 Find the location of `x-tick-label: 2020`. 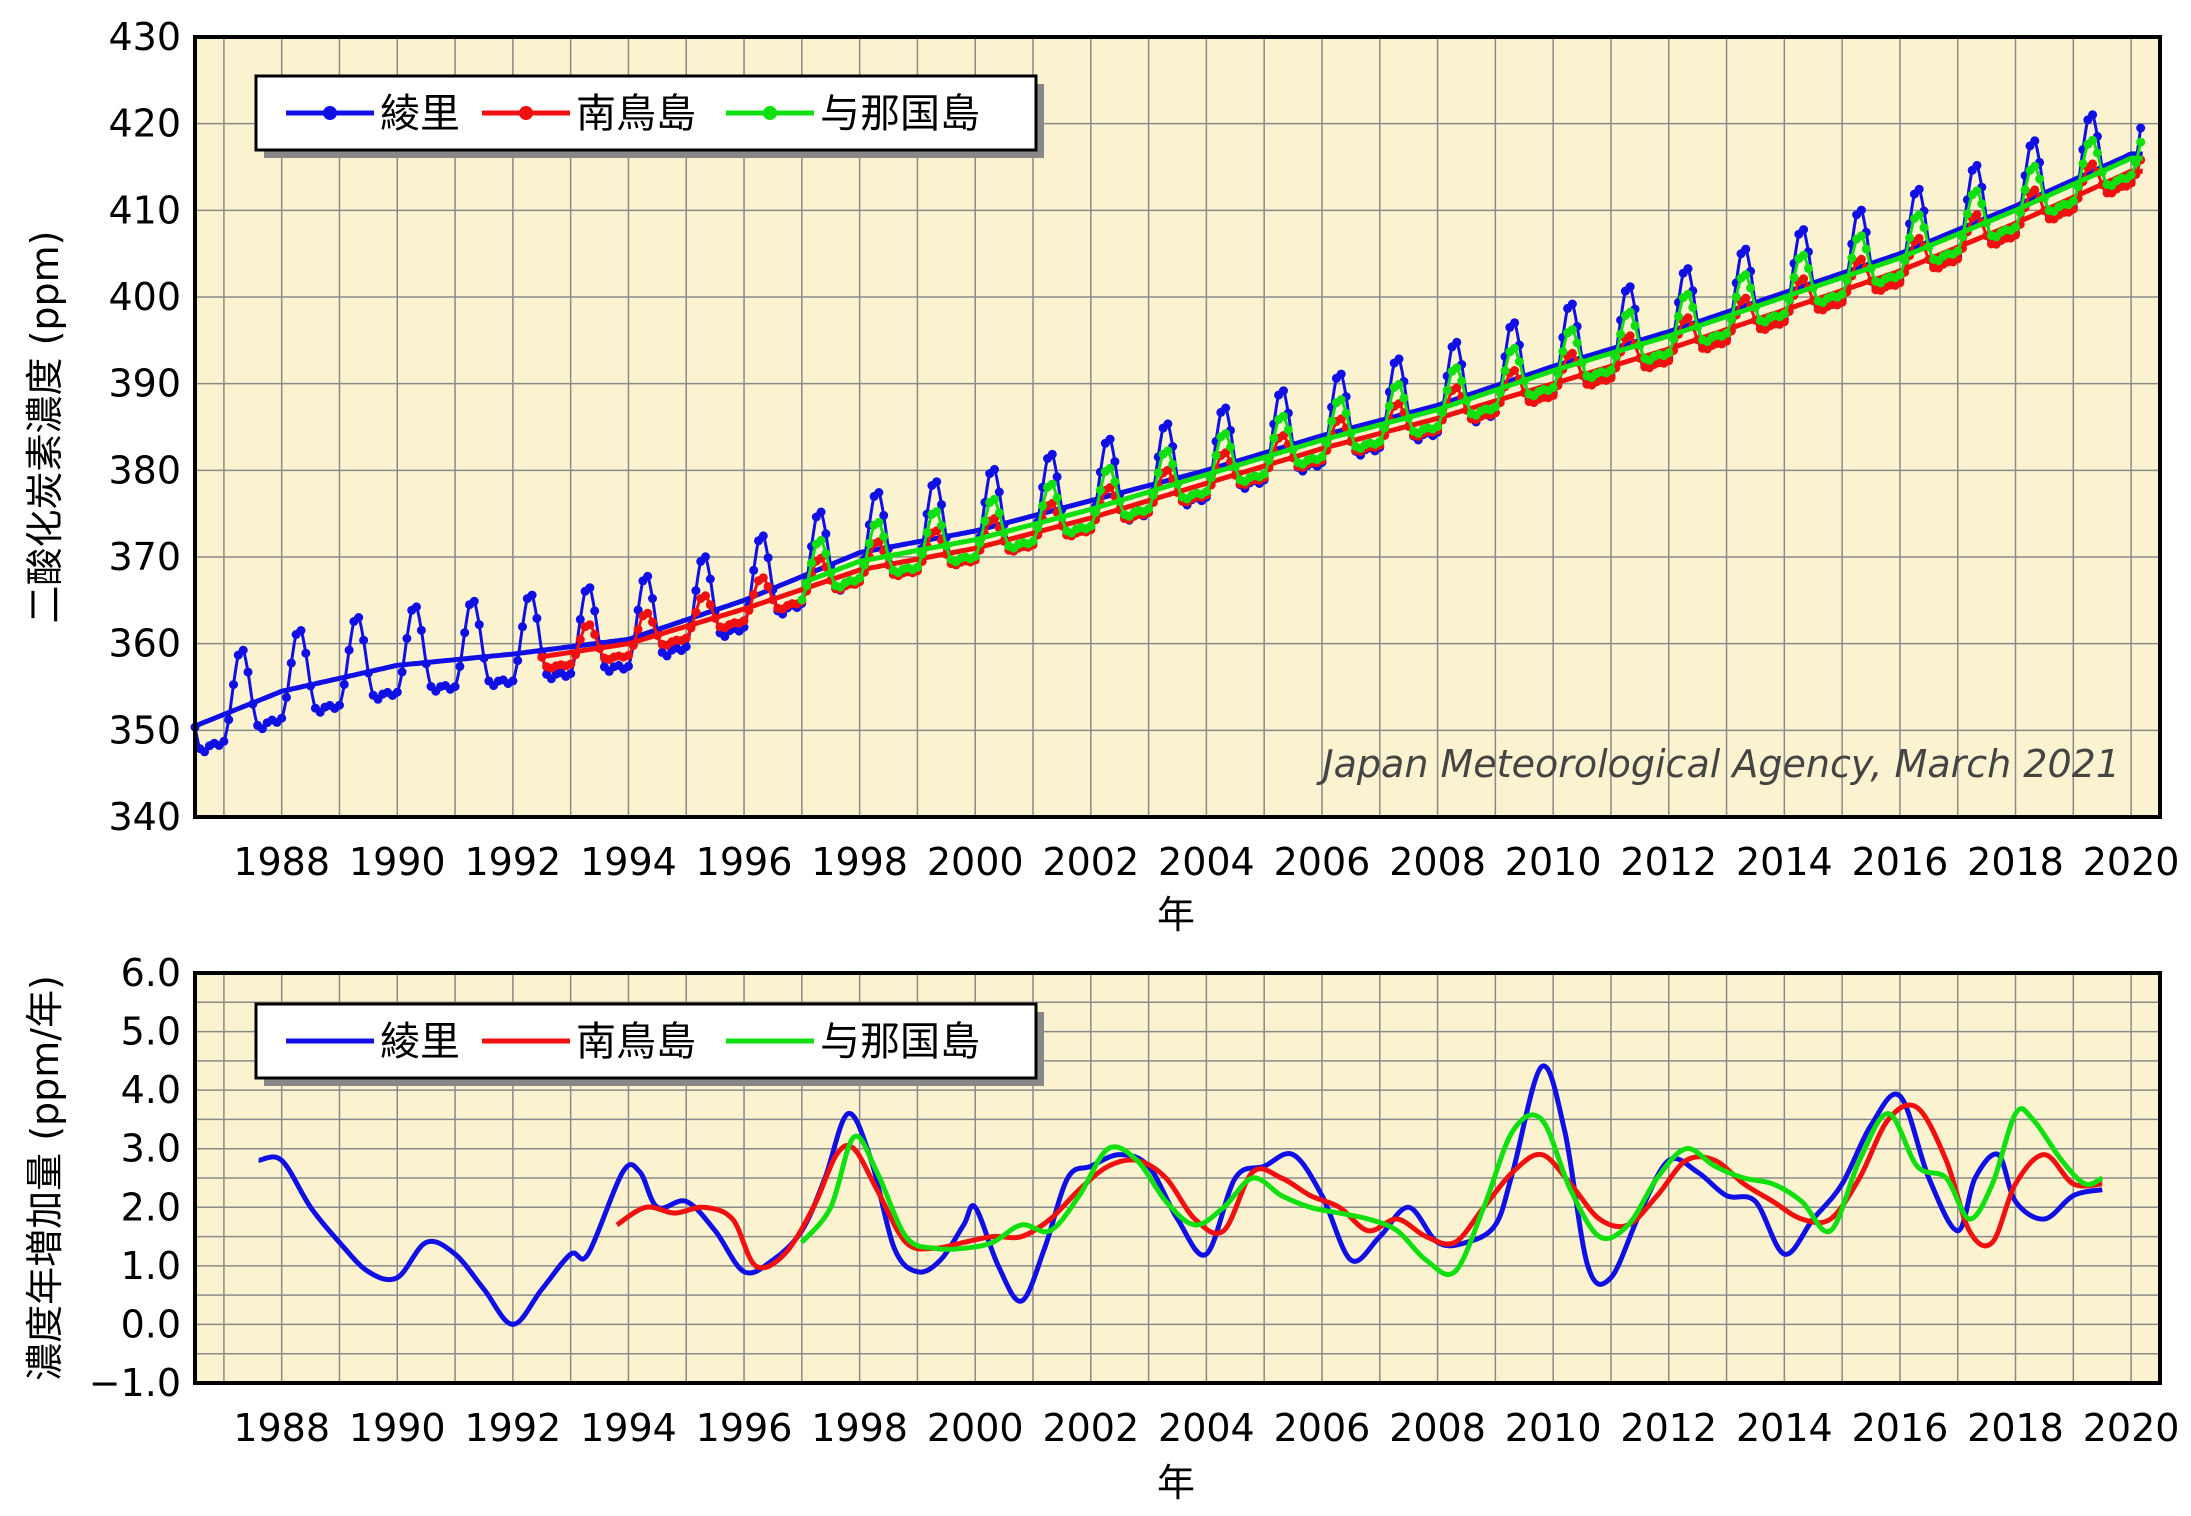

x-tick-label: 2020 is located at coordinates (2131, 1428).